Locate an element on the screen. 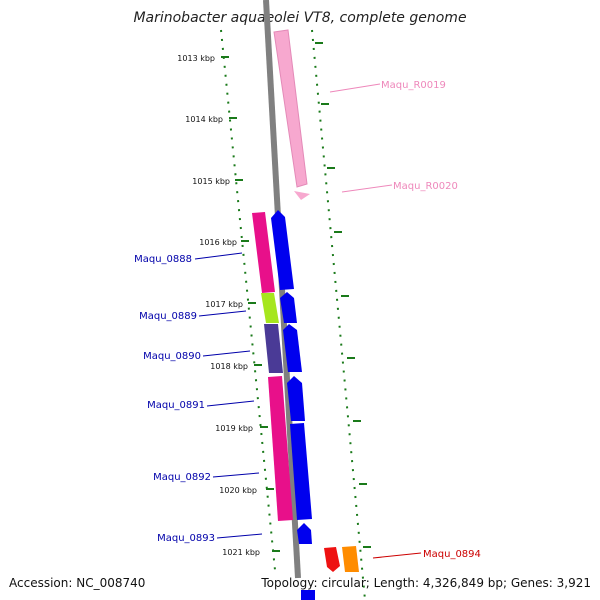 The width and height of the screenshot is (600, 600). tick-label: 1018 kbp is located at coordinates (229, 366).